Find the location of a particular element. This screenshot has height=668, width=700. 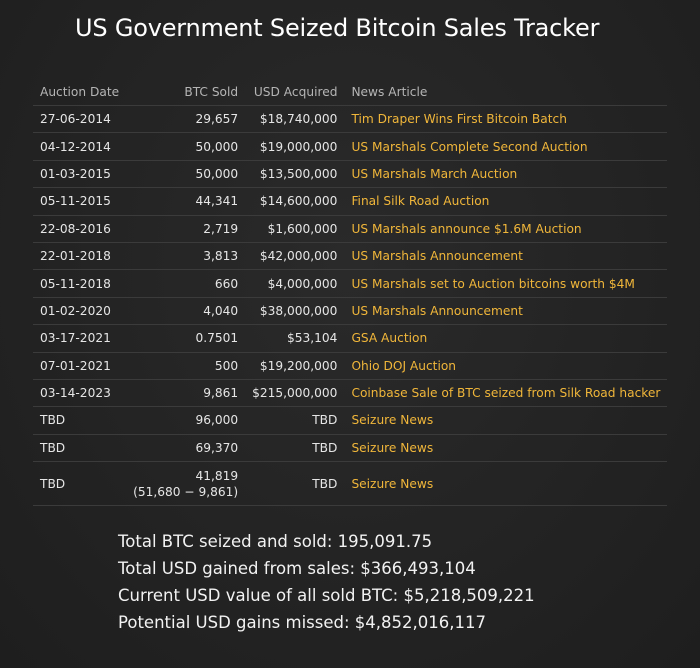

usd-acquired-cell: $42,000,000 is located at coordinates (295, 256).